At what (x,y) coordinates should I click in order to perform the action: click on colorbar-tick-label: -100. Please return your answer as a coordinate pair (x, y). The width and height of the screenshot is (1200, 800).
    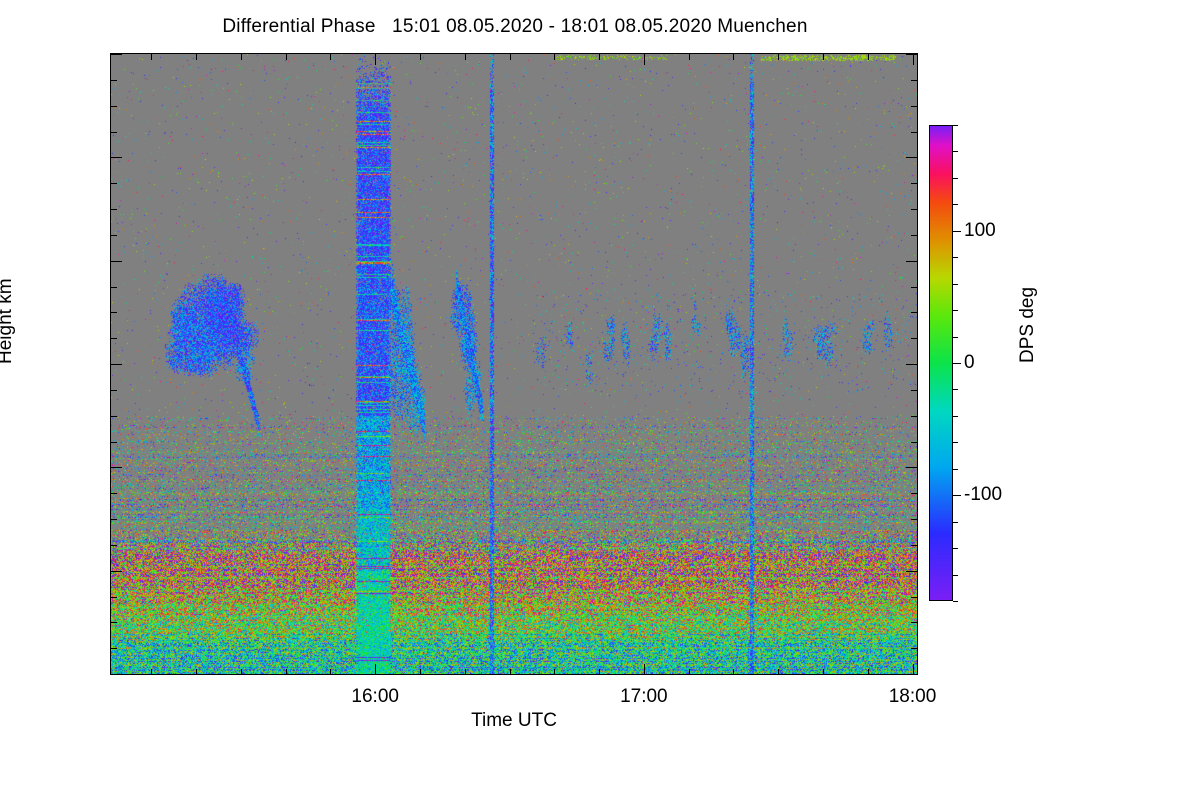
    Looking at the image, I should click on (983, 495).